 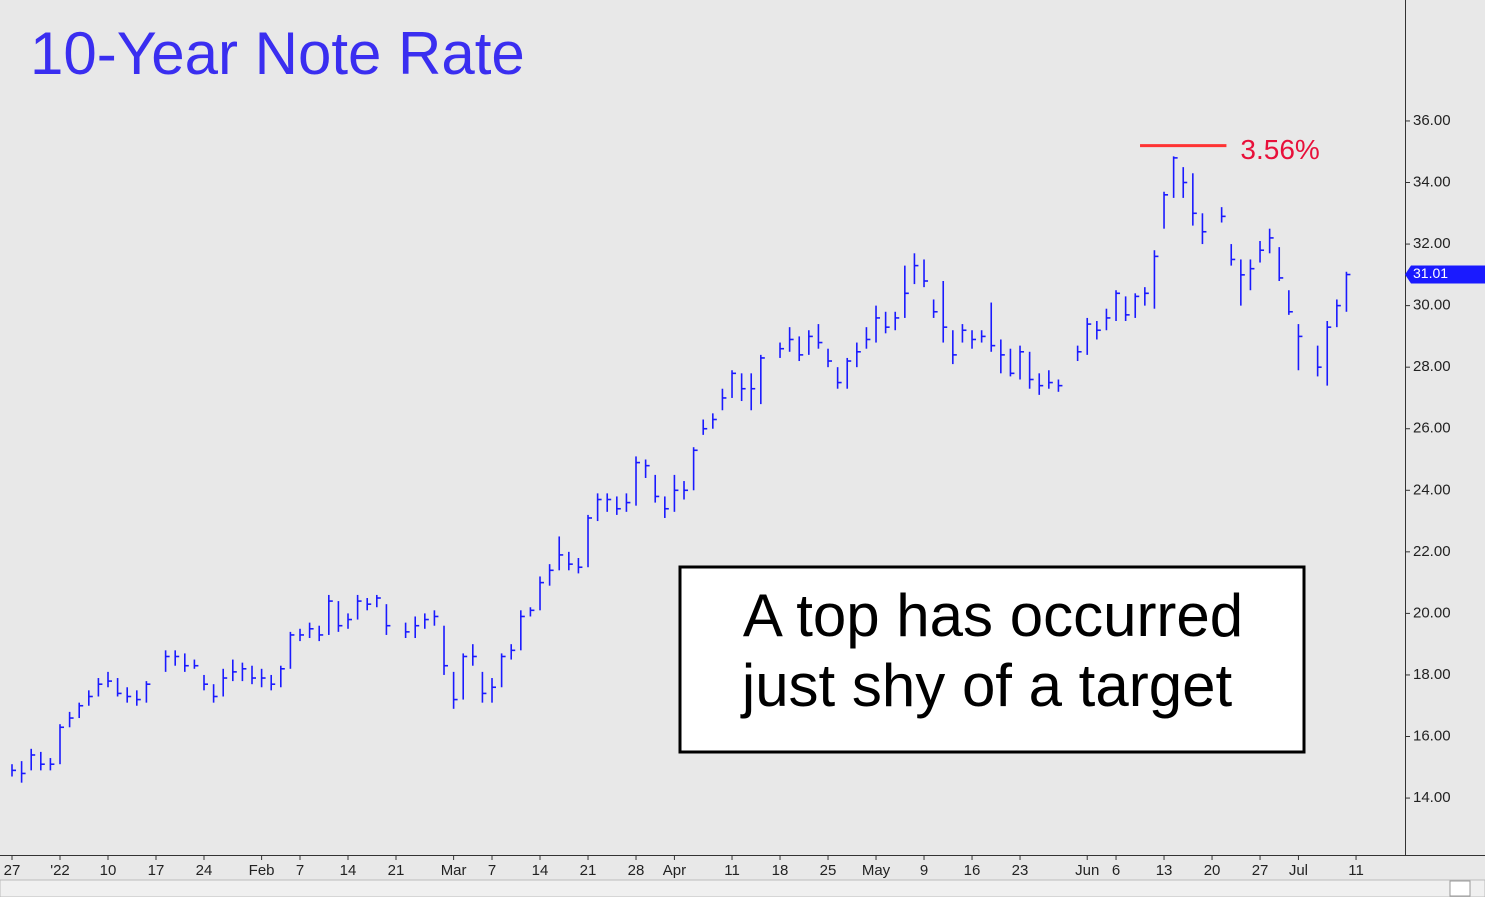 I want to click on annotation-line: just shy of a target, so click(x=986, y=685).